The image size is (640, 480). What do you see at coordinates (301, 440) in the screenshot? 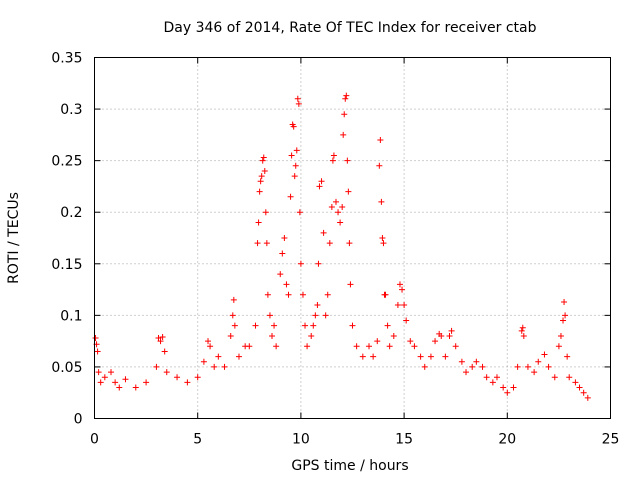
I see `x-tick-label: 10` at bounding box center [301, 440].